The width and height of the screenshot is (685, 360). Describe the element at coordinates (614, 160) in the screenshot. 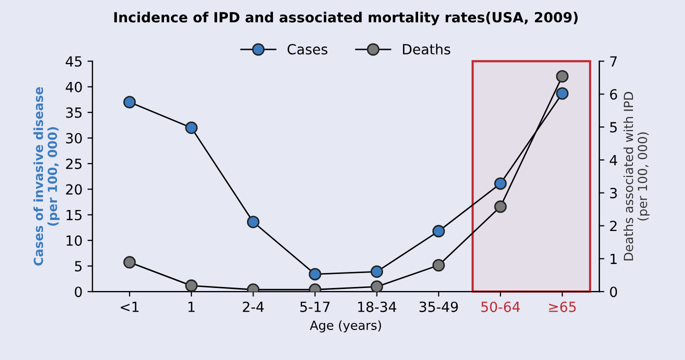

I see `y2-tick-label: 4` at that location.